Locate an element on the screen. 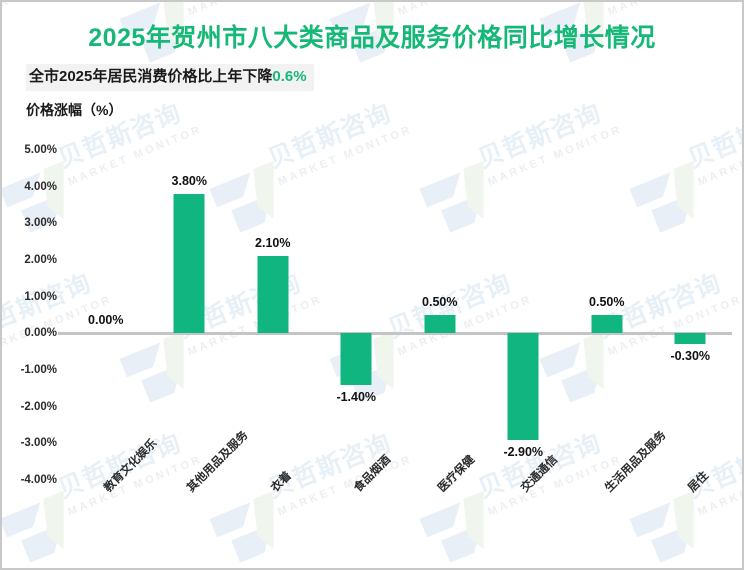  y-axis-tick-label: -4.00% is located at coordinates (38, 480).